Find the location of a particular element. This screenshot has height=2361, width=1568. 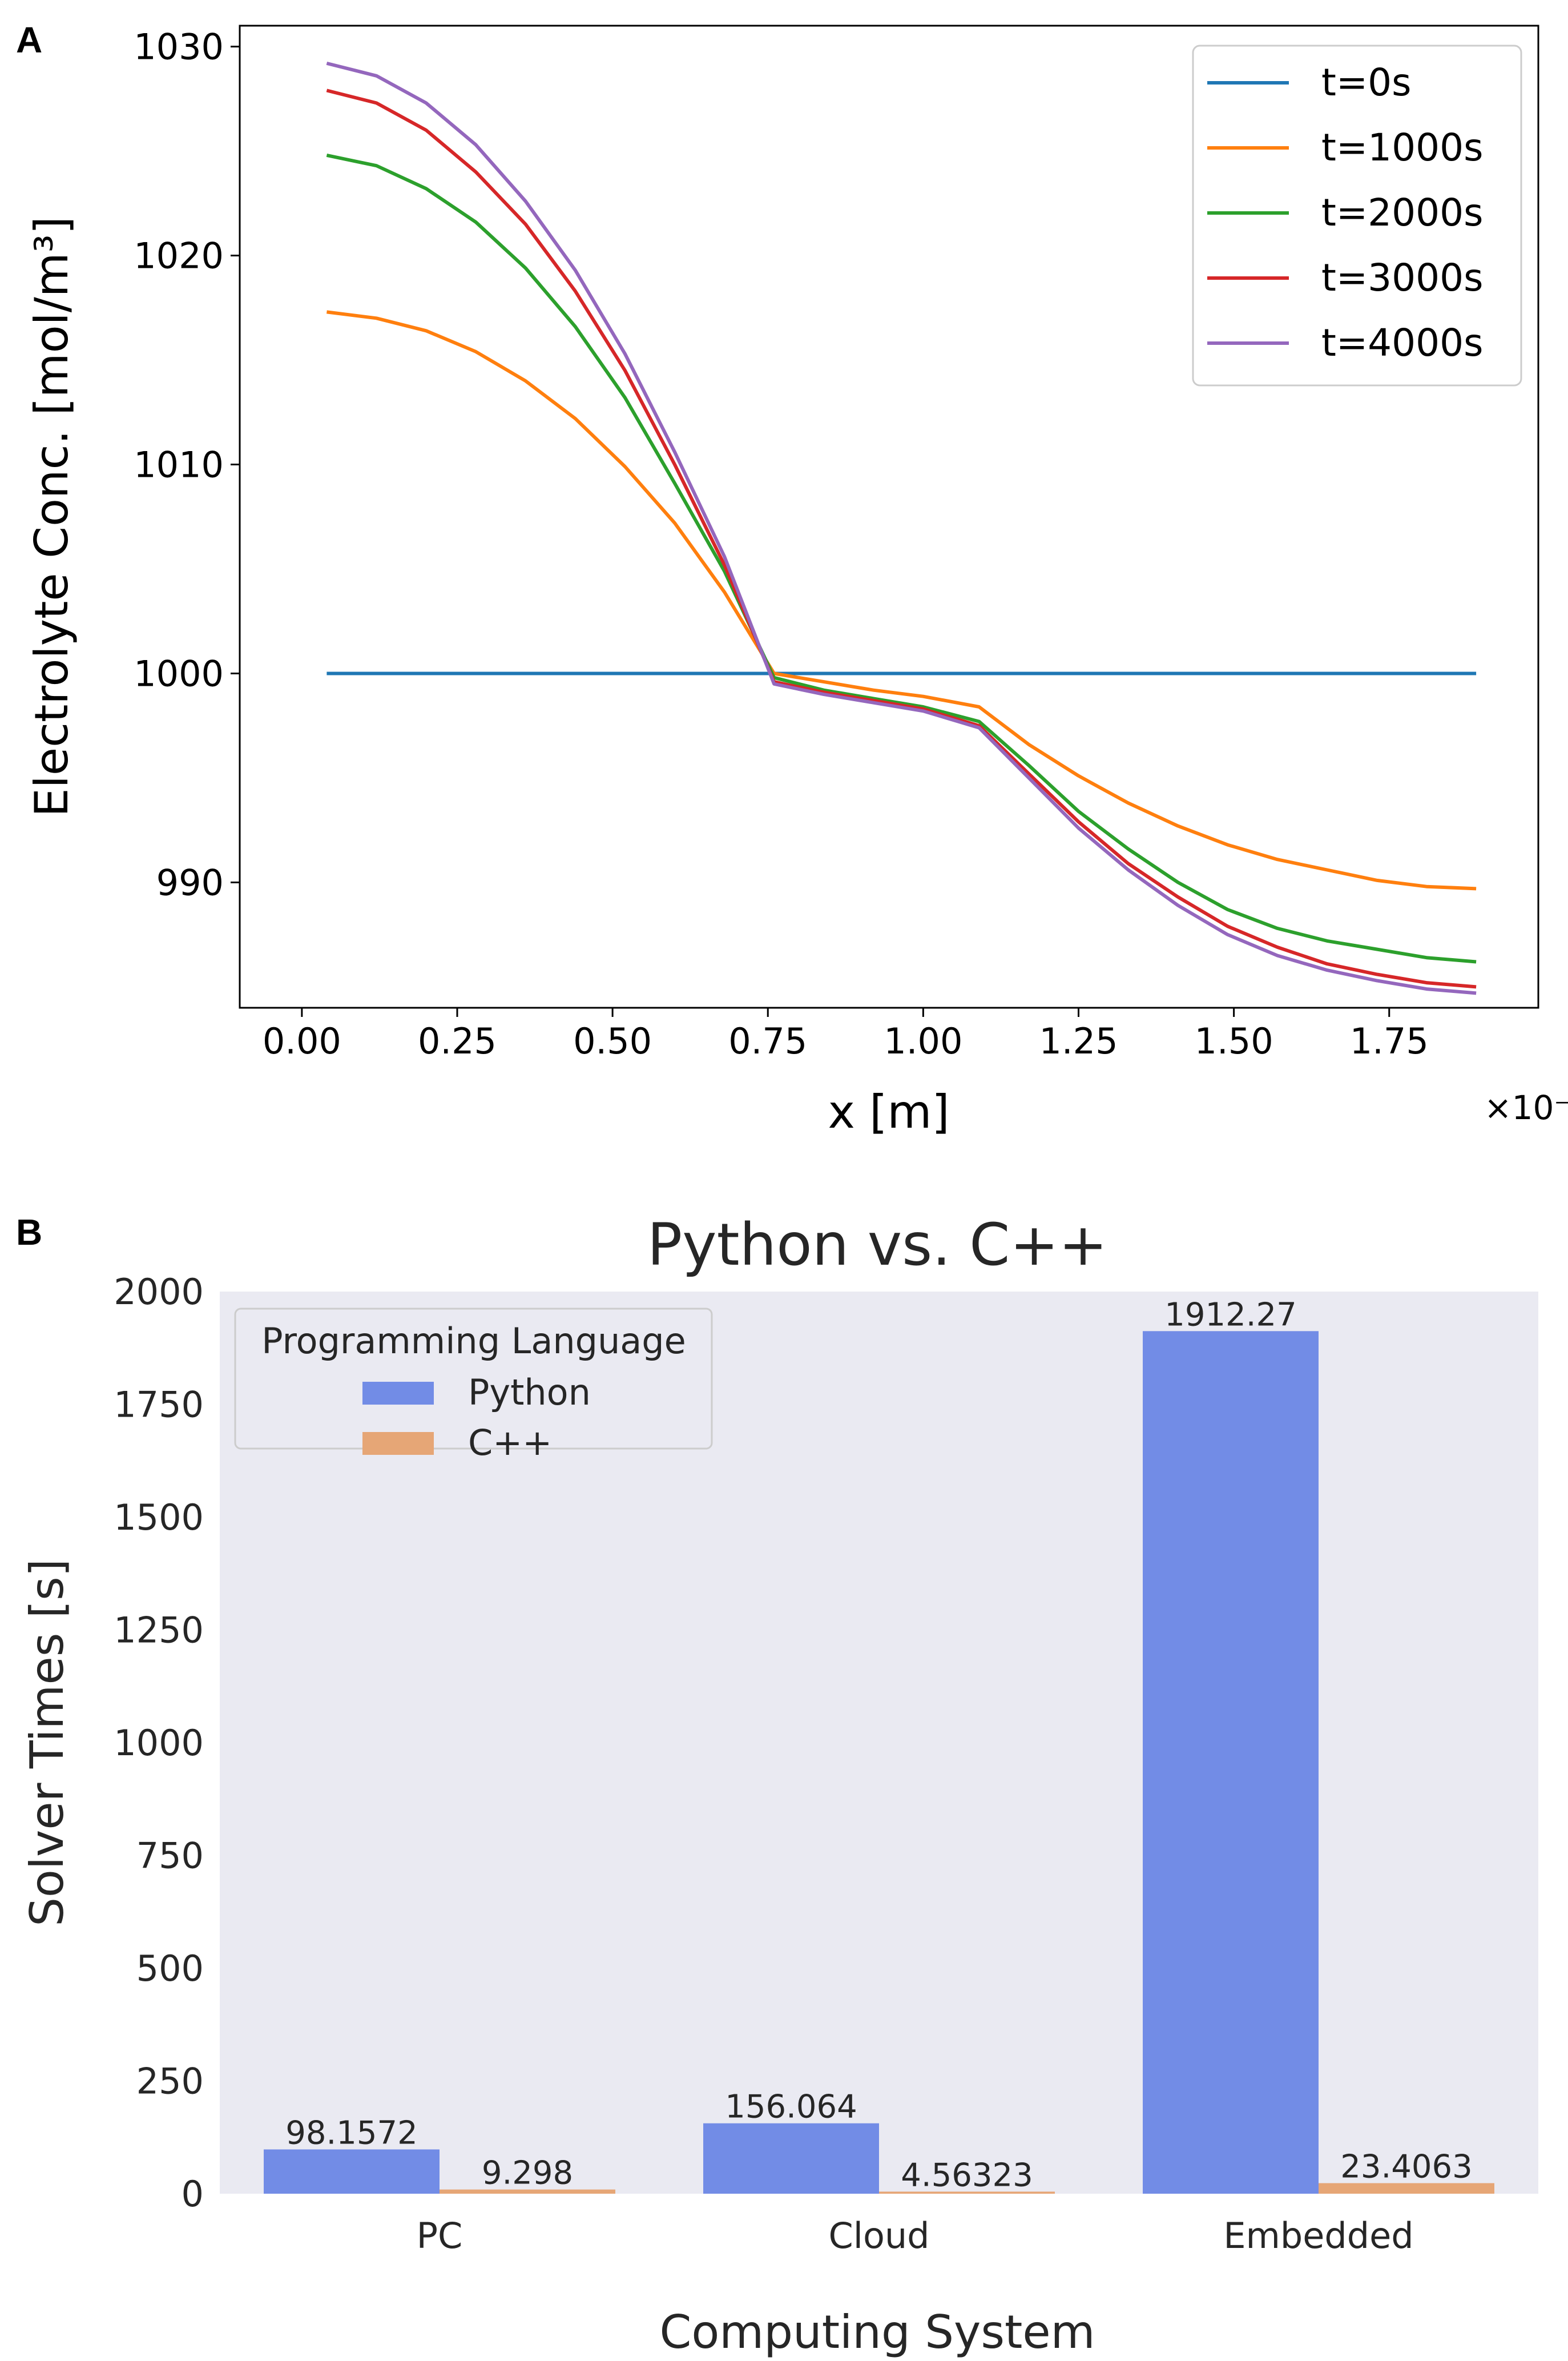

line-chart-legend-box is located at coordinates (1357, 216).